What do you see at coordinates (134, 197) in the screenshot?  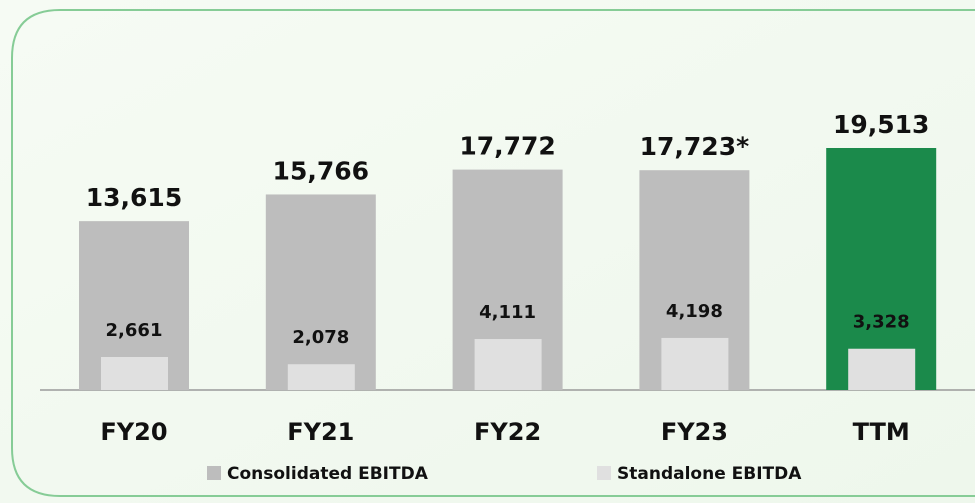 I see `consolidated-value-label: 13,615` at bounding box center [134, 197].